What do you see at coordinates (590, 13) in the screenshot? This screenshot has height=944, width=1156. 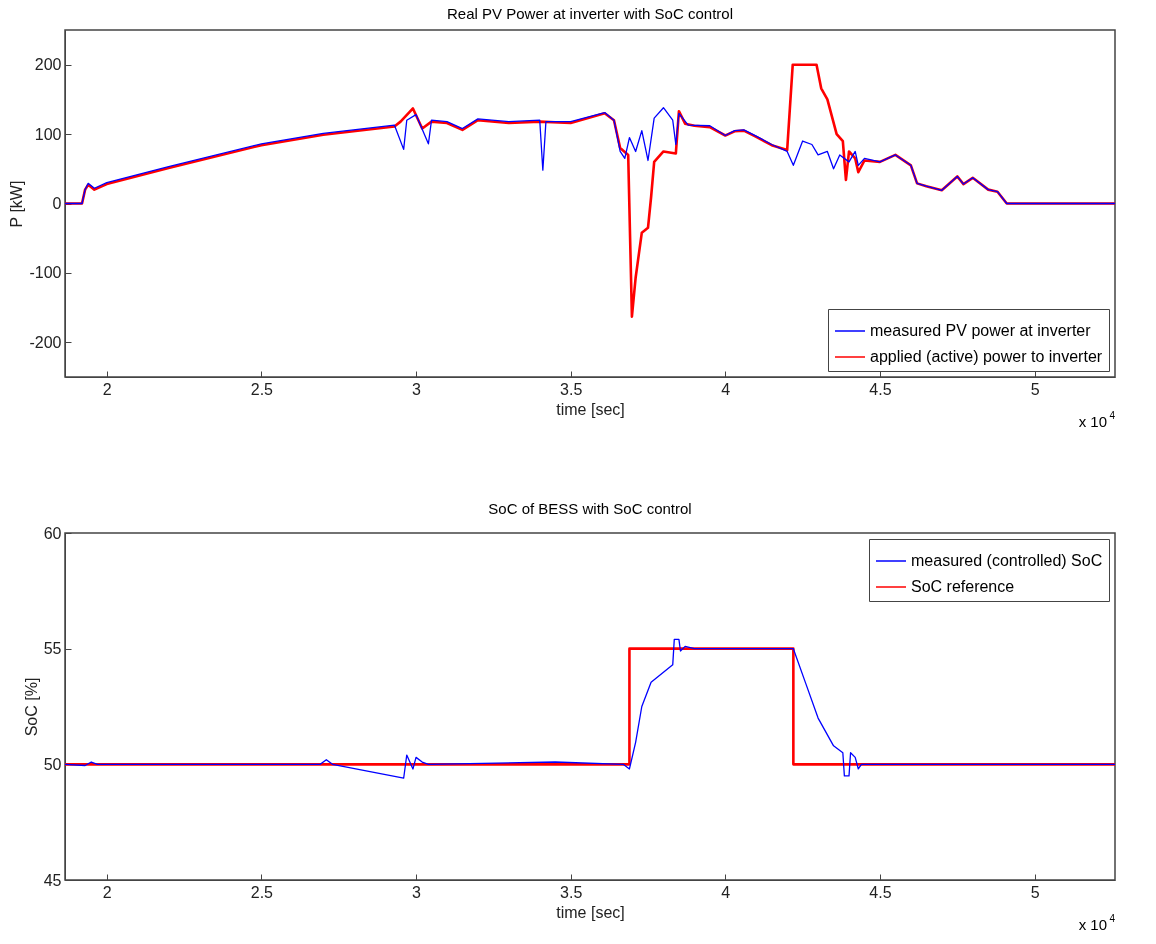 I see `chart-title: Real PV Power at inverter with SoC control` at bounding box center [590, 13].